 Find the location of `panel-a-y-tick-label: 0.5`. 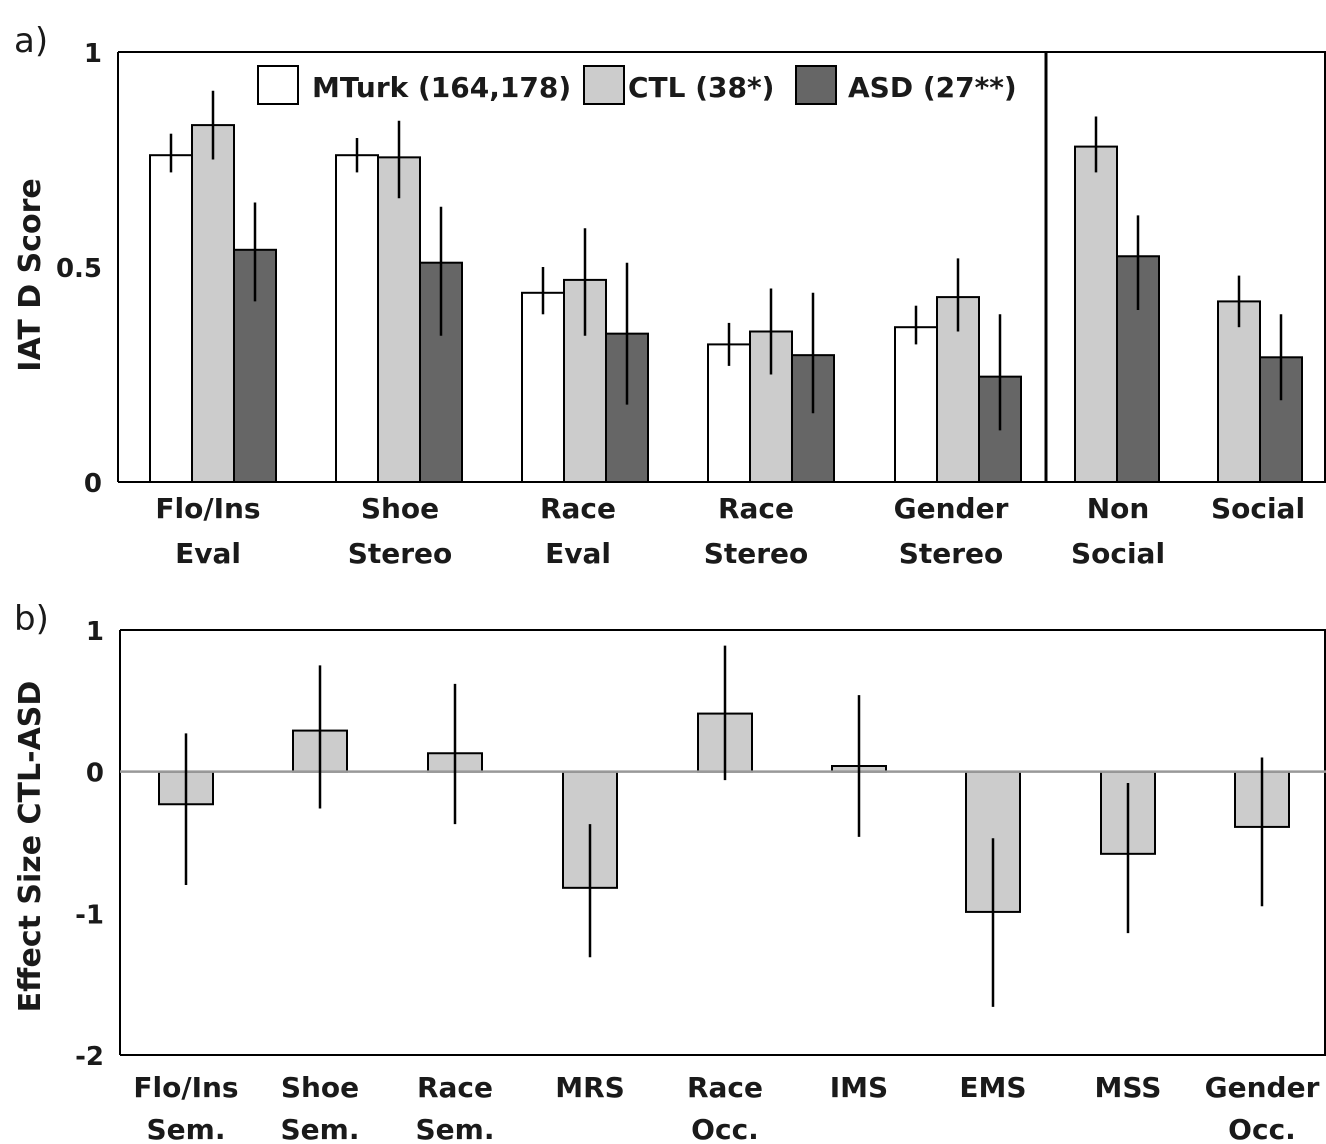

panel-a-y-tick-label: 0.5 is located at coordinates (79, 269).